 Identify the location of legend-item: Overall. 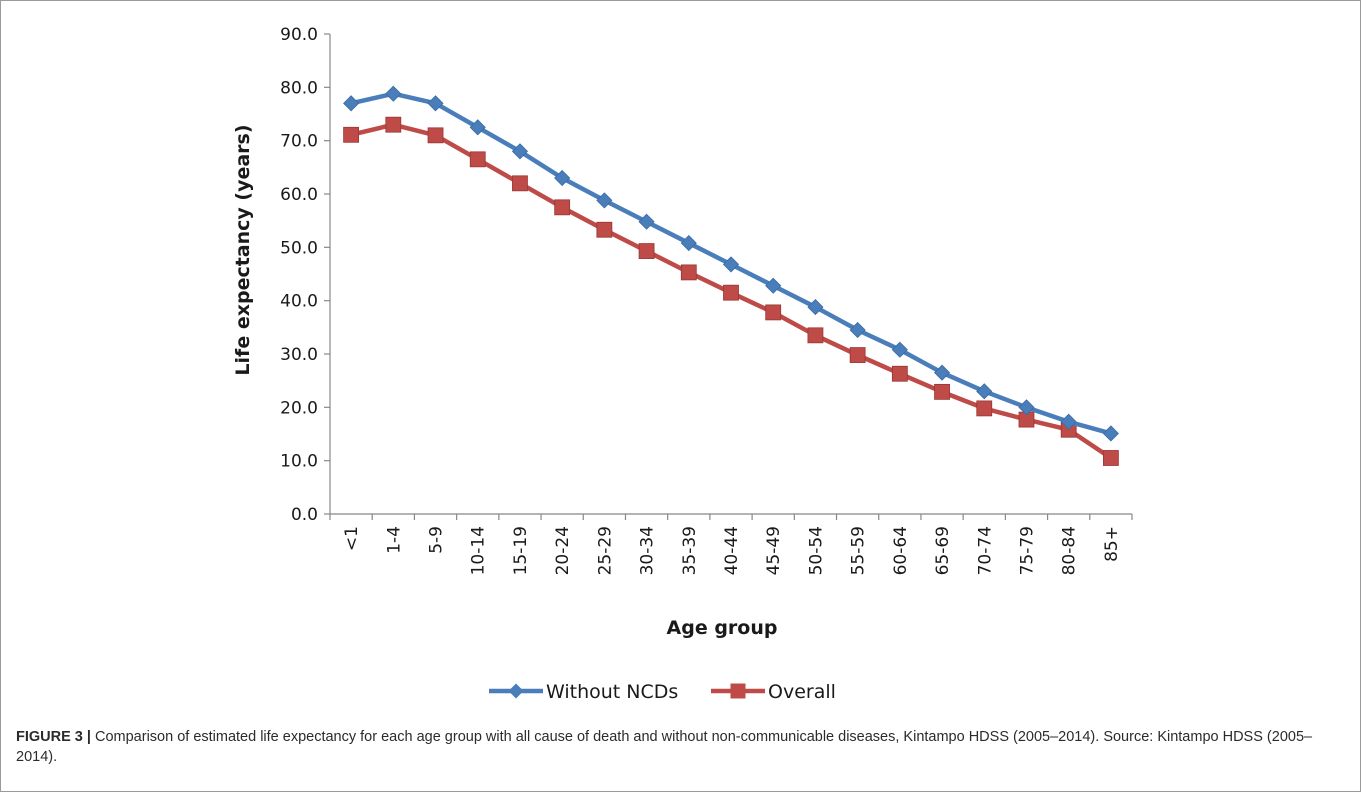
(773, 692).